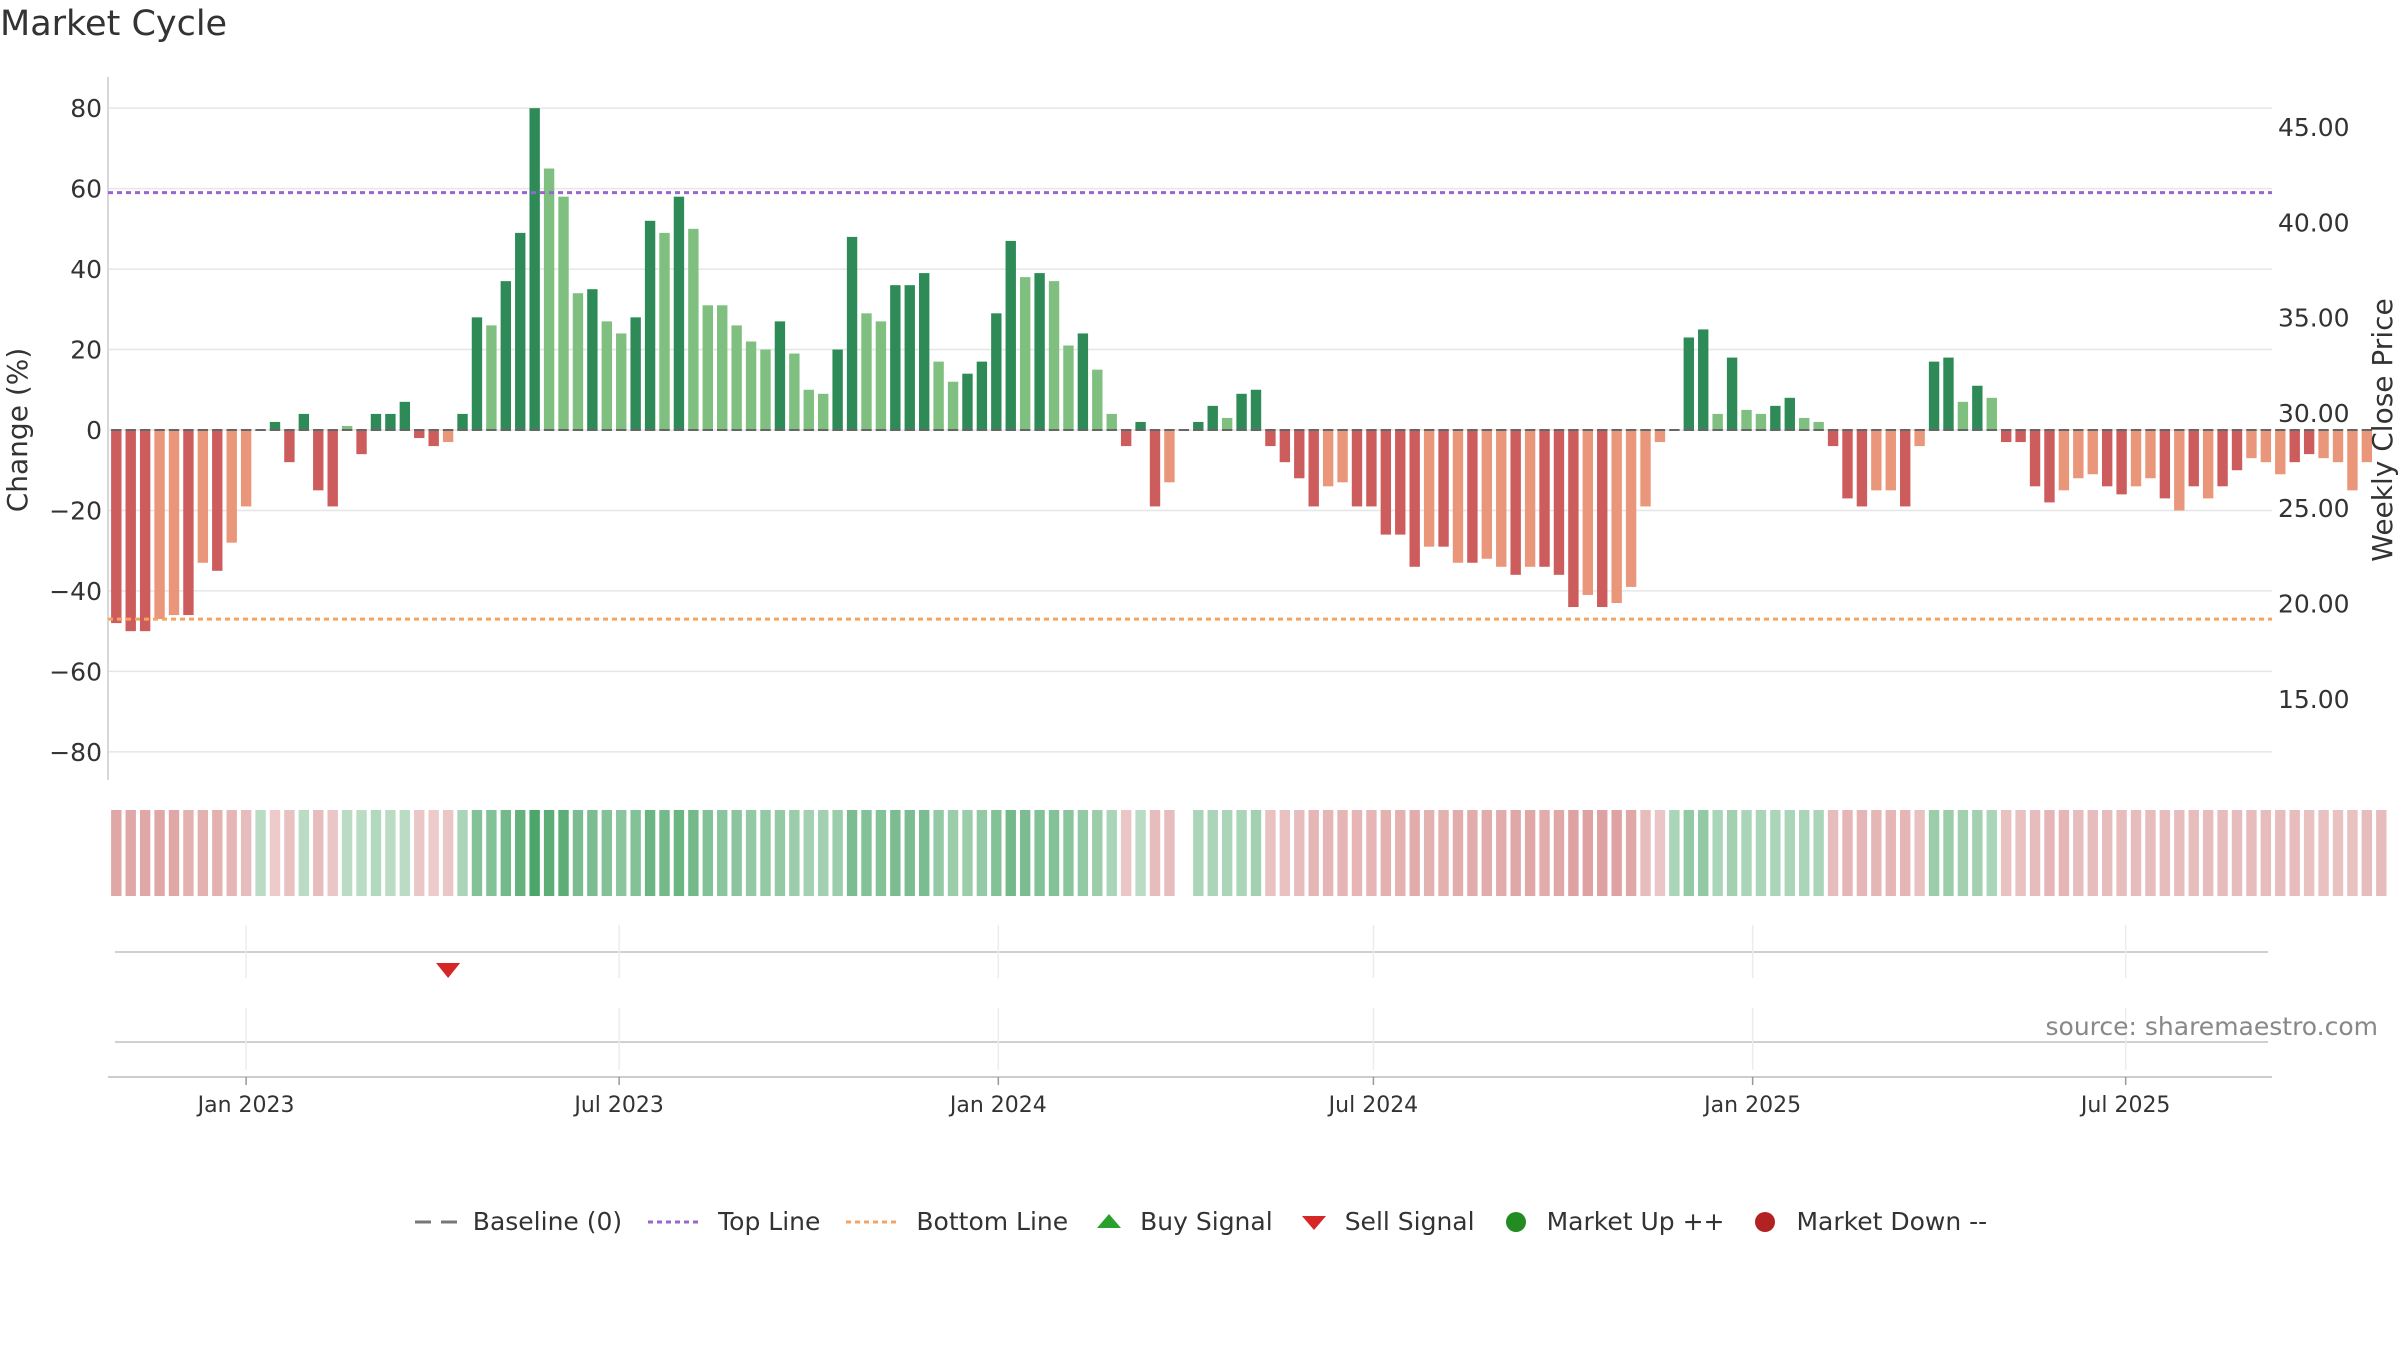 Image resolution: width=2400 pixels, height=1350 pixels. What do you see at coordinates (75, 510) in the screenshot?
I see `y-tick-label: −20` at bounding box center [75, 510].